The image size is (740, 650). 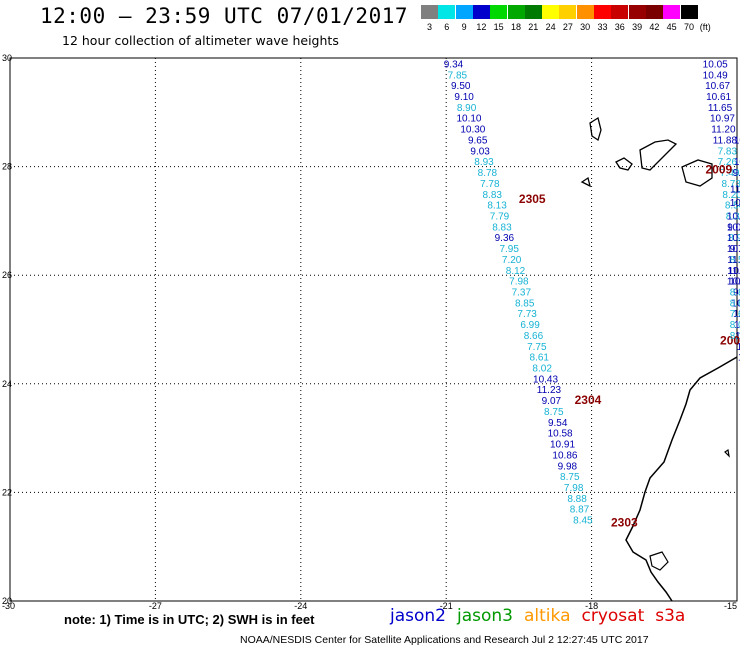 What do you see at coordinates (727, 453) in the screenshot?
I see `island-small` at bounding box center [727, 453].